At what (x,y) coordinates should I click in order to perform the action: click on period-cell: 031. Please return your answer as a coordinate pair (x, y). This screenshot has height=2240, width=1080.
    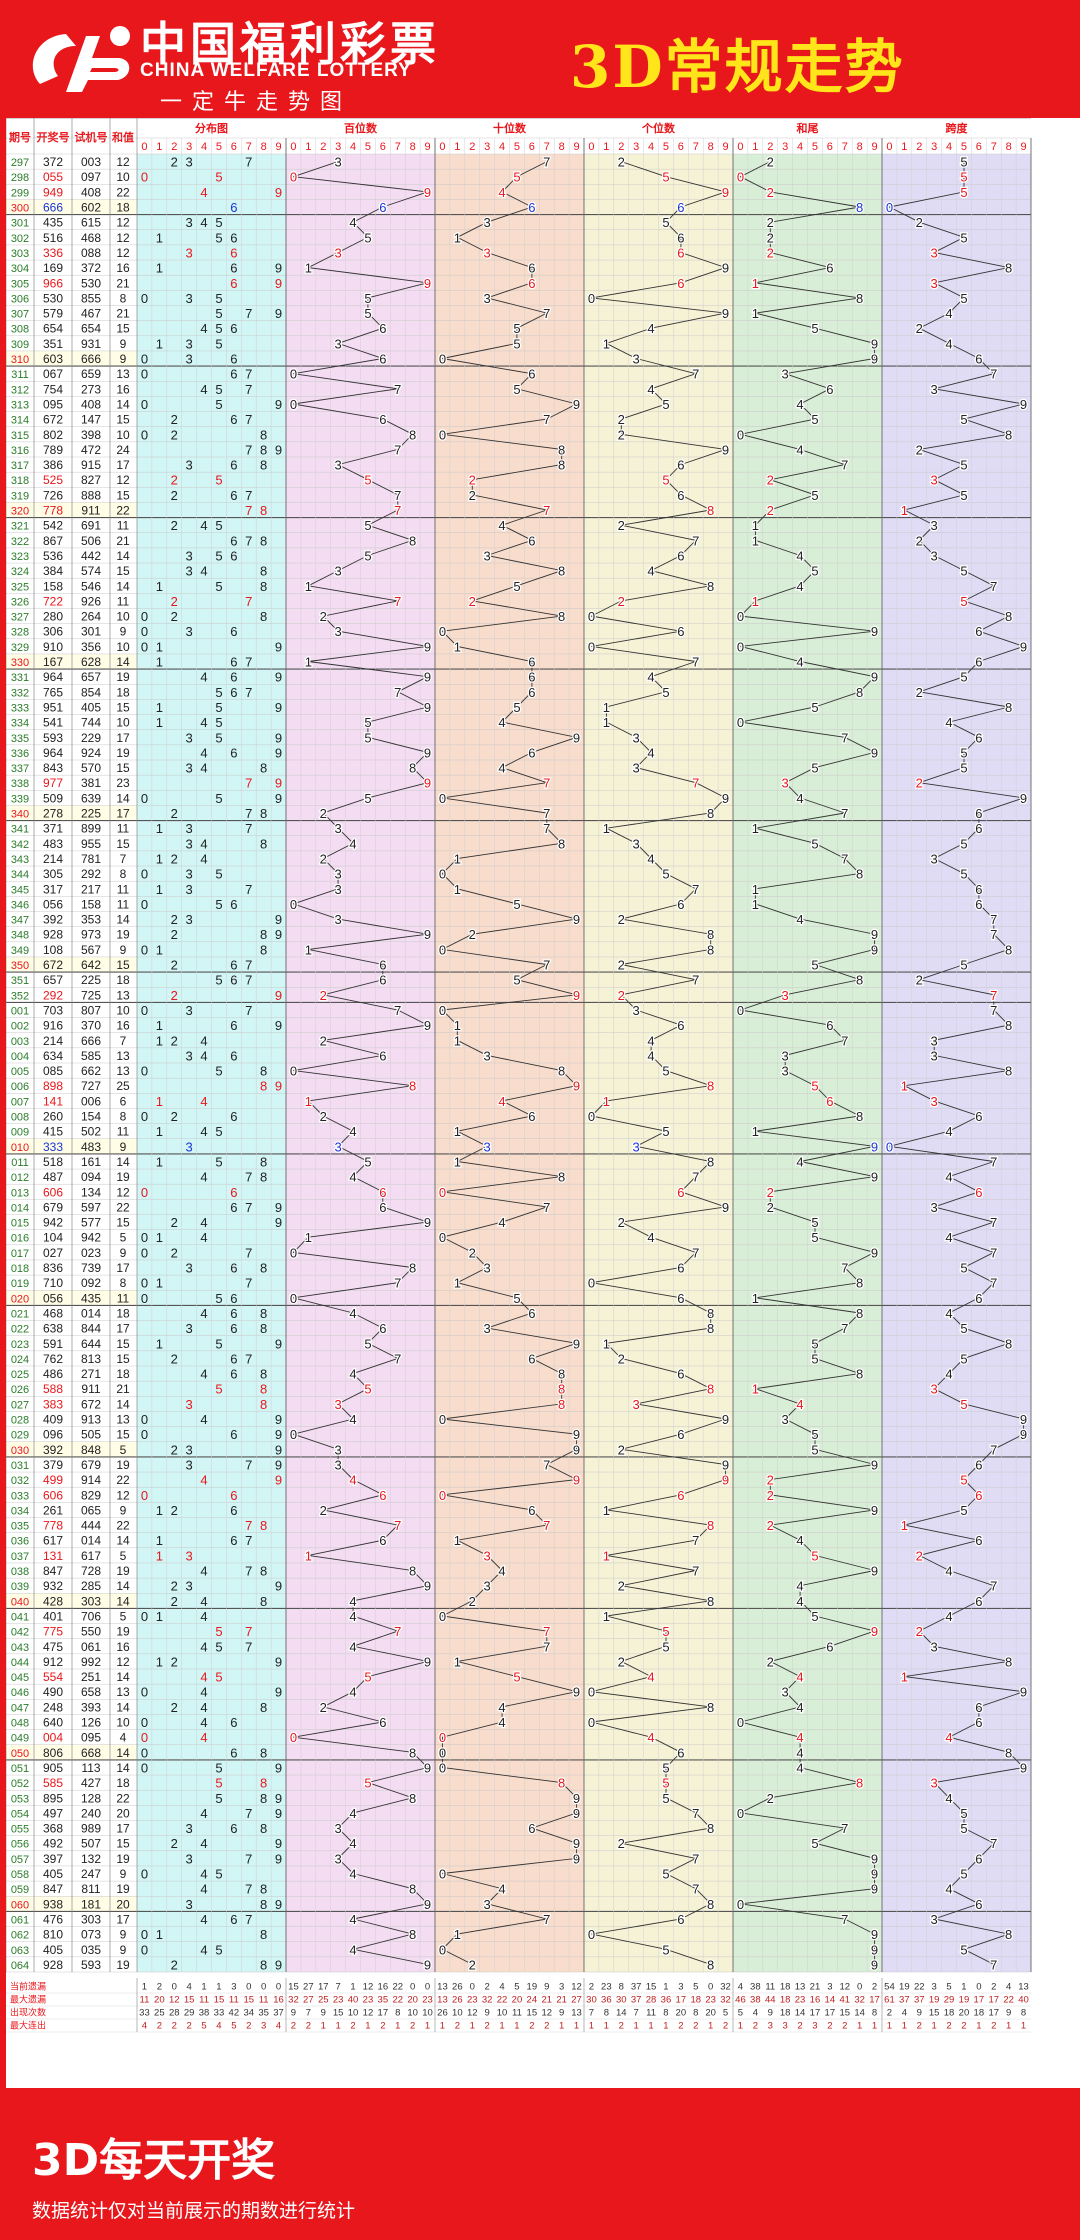
    Looking at the image, I should click on (20, 1466).